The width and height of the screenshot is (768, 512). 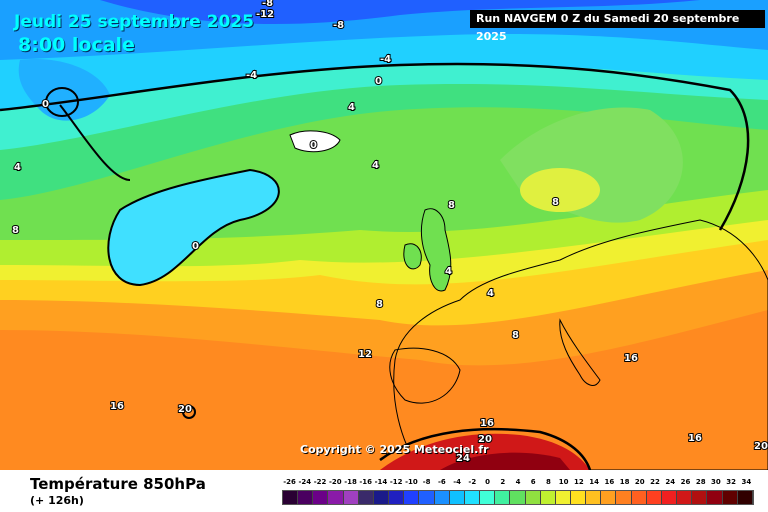 I want to click on scale-tick-label: 16, so click(x=609, y=482).